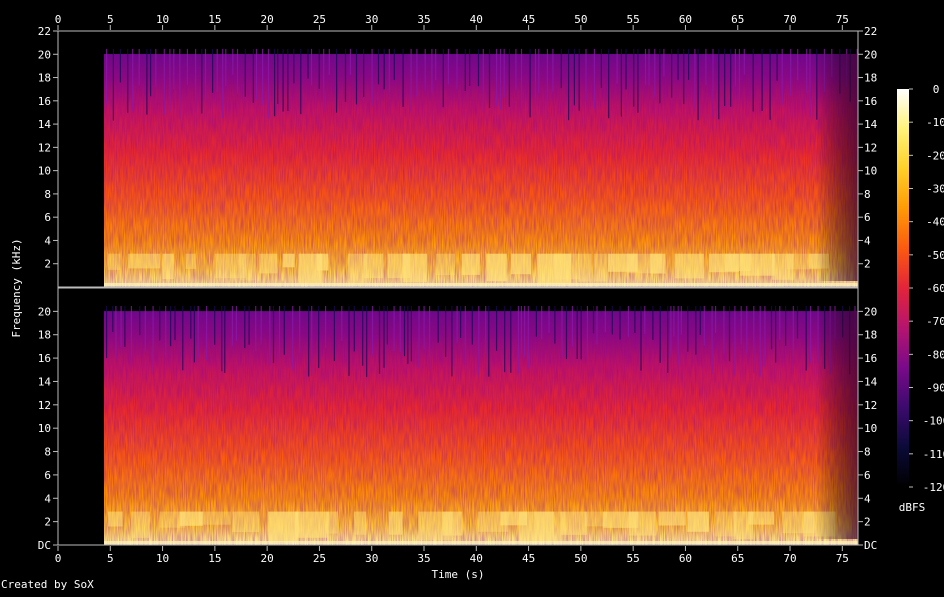 The height and width of the screenshot is (597, 944). What do you see at coordinates (267, 558) in the screenshot?
I see `x-tick-label-bottom-20: 20` at bounding box center [267, 558].